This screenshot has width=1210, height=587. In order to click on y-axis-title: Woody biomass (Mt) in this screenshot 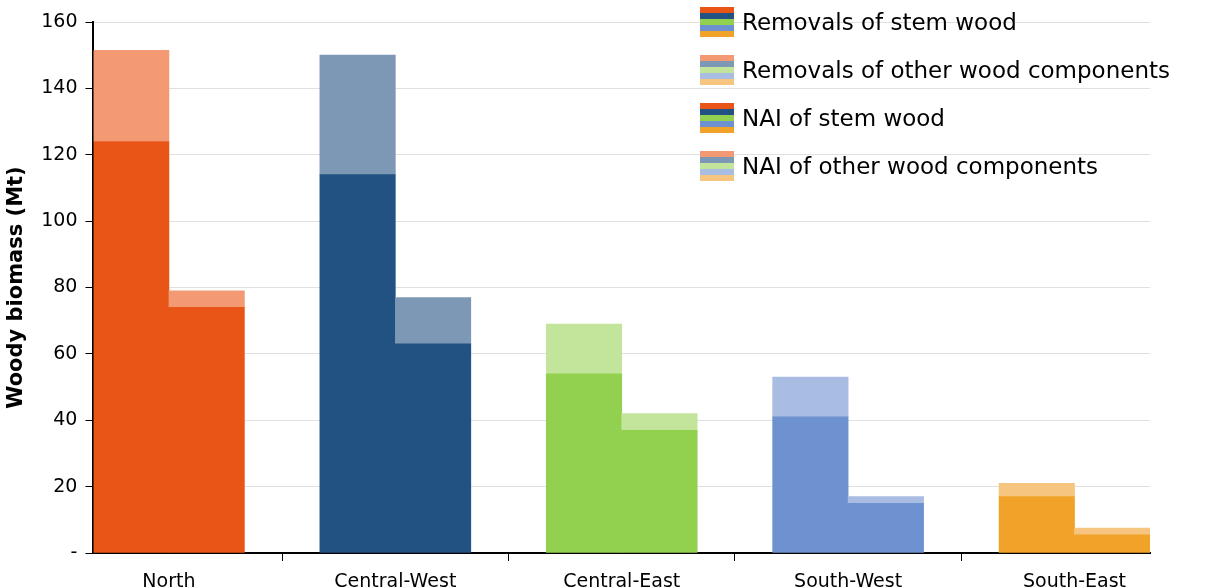, I will do `click(15, 287)`.